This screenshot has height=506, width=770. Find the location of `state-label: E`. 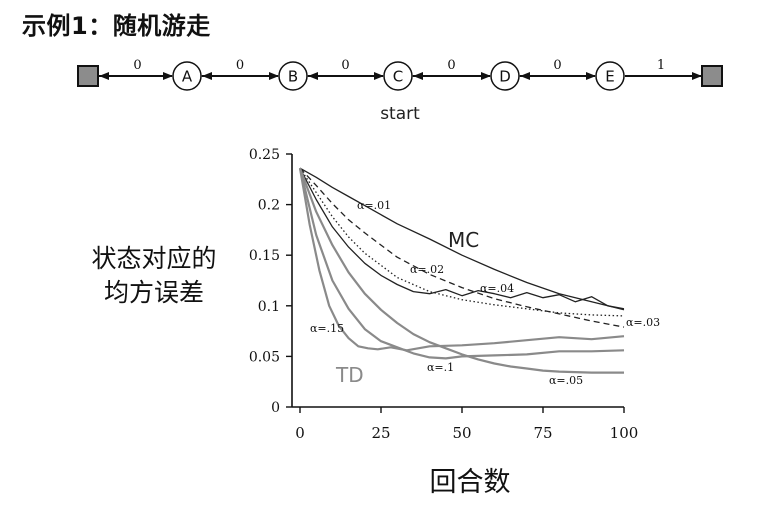

state-label: E is located at coordinates (609, 77).